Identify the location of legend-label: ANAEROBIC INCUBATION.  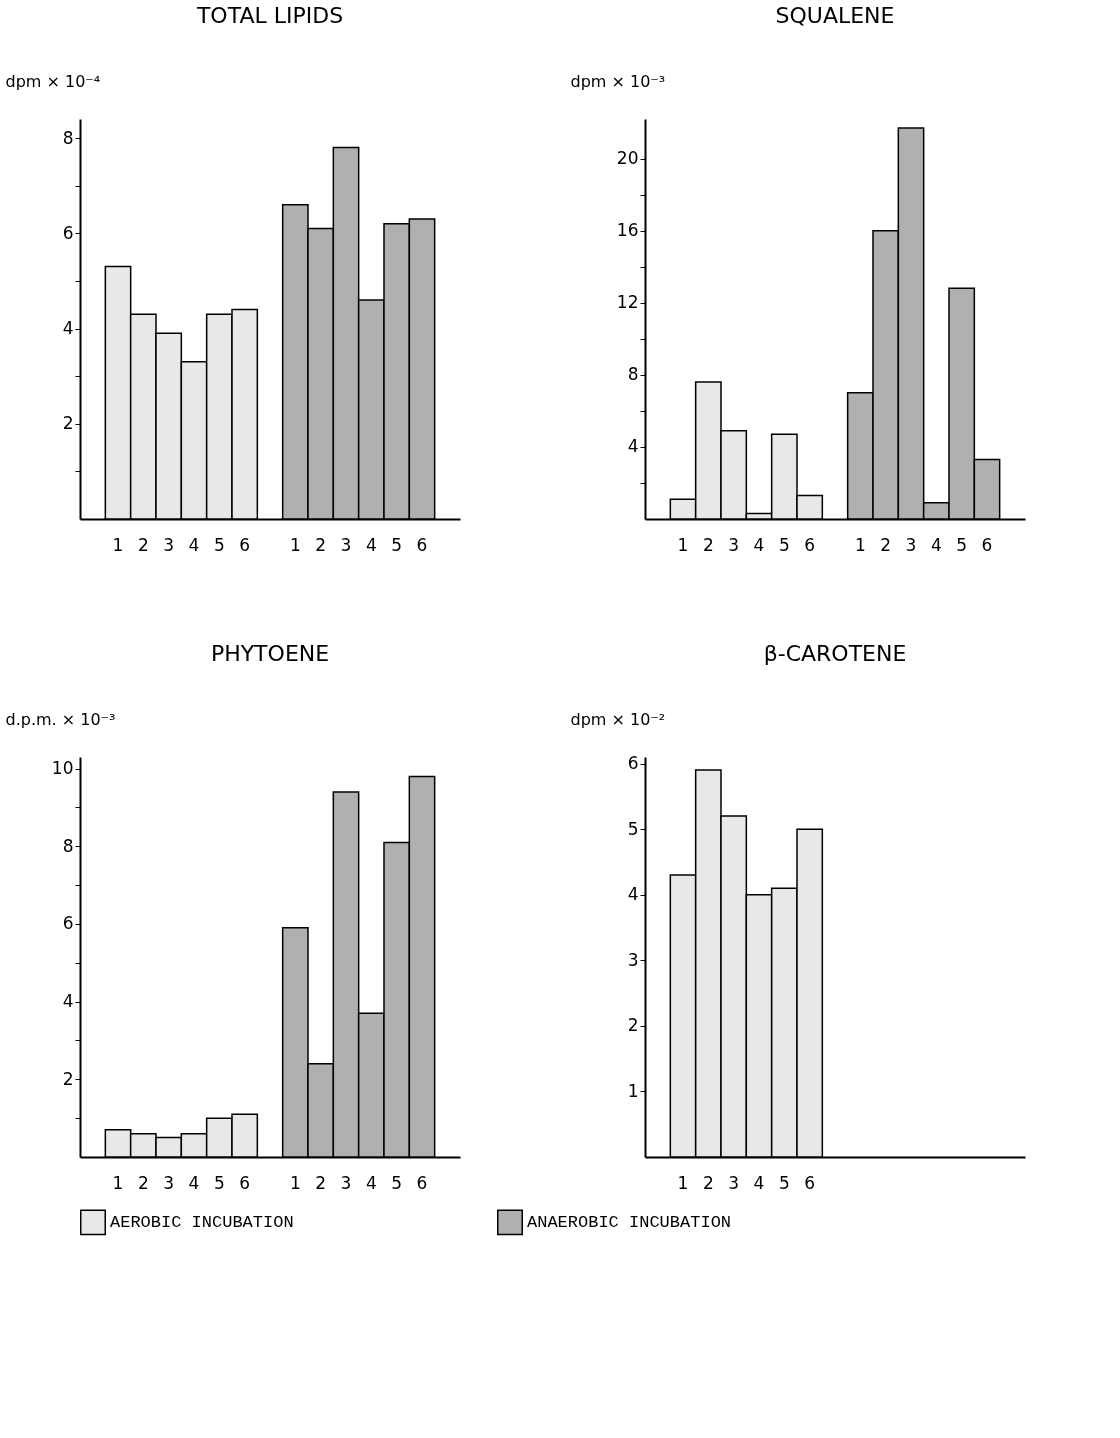
(629, 1223).